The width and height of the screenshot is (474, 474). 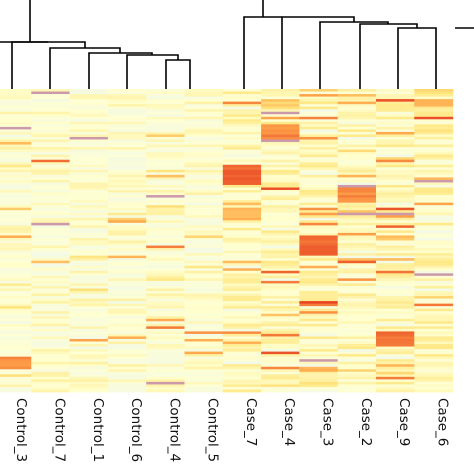 I want to click on dendrogram-branch, so click(x=85, y=68).